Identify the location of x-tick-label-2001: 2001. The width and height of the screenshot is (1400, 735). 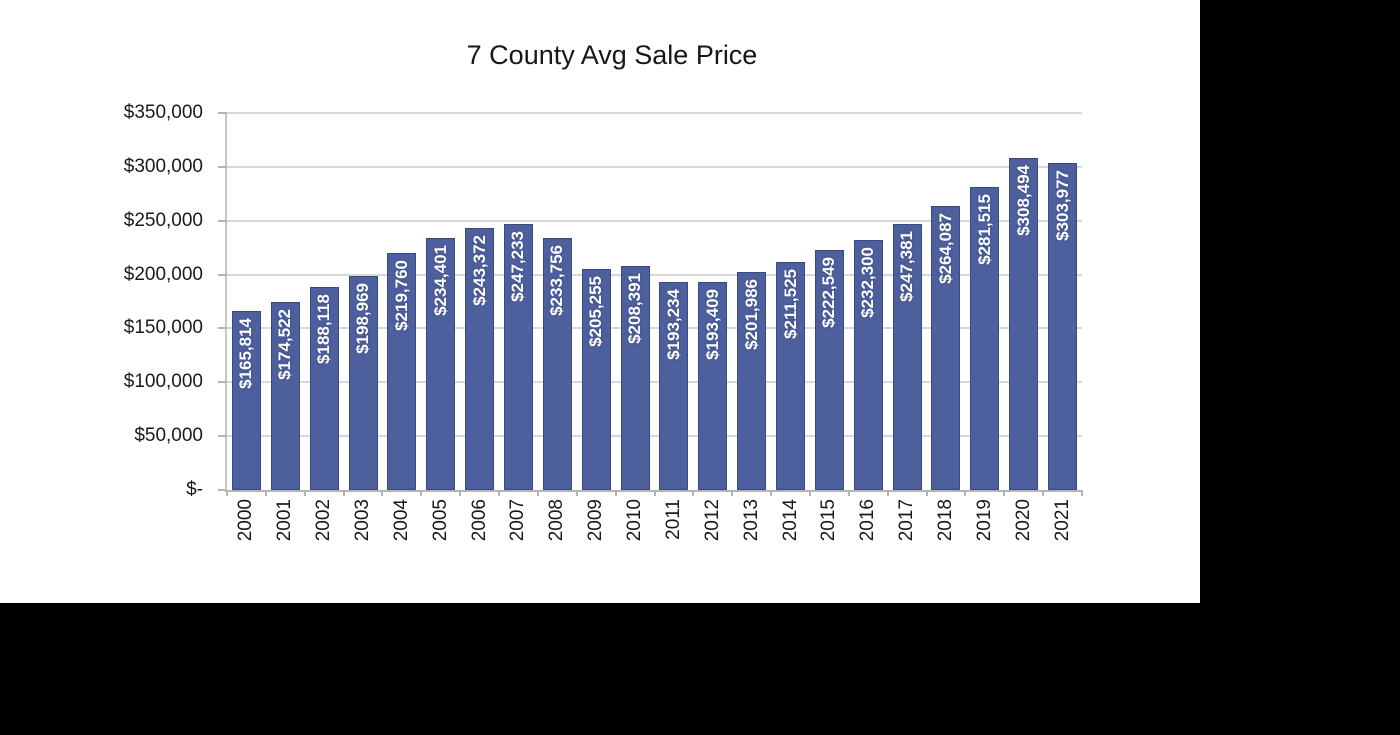
(285, 520).